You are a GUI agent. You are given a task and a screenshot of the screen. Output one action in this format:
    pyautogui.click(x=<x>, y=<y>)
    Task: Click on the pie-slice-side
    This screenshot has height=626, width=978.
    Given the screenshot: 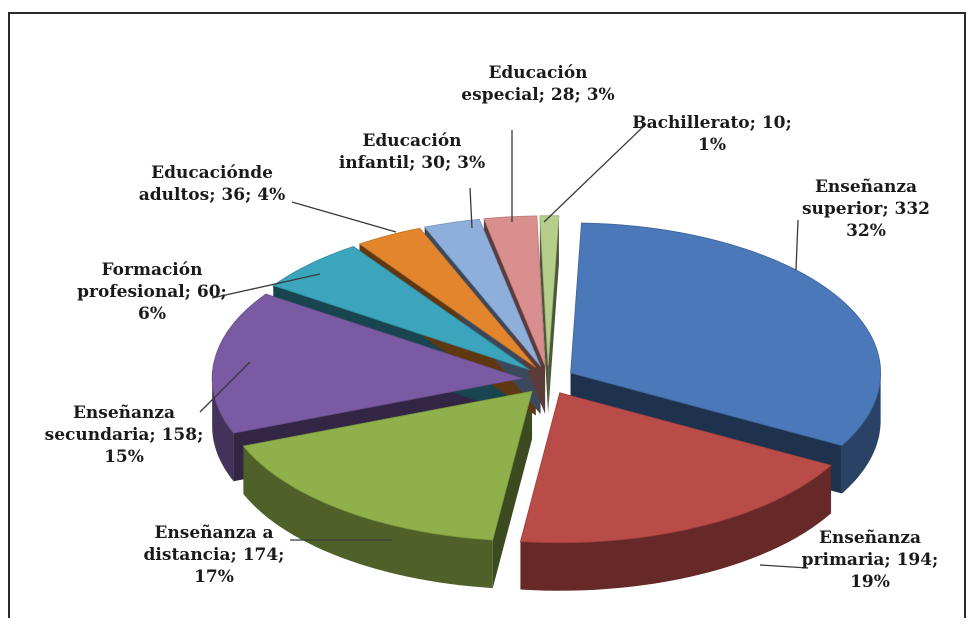 What is the action you would take?
    pyautogui.click(x=549, y=314)
    